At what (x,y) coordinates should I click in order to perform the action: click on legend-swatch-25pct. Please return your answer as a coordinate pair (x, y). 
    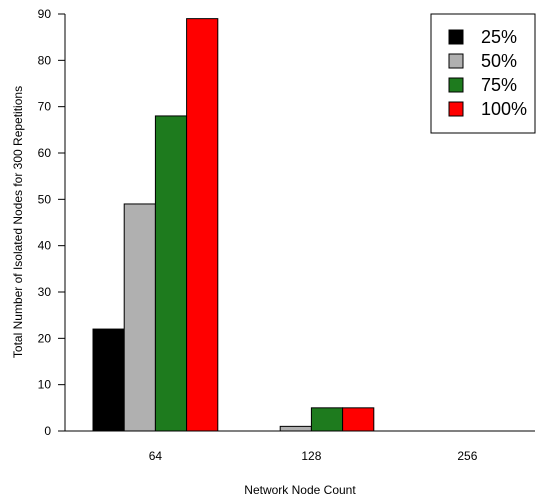
    Looking at the image, I should click on (456, 37).